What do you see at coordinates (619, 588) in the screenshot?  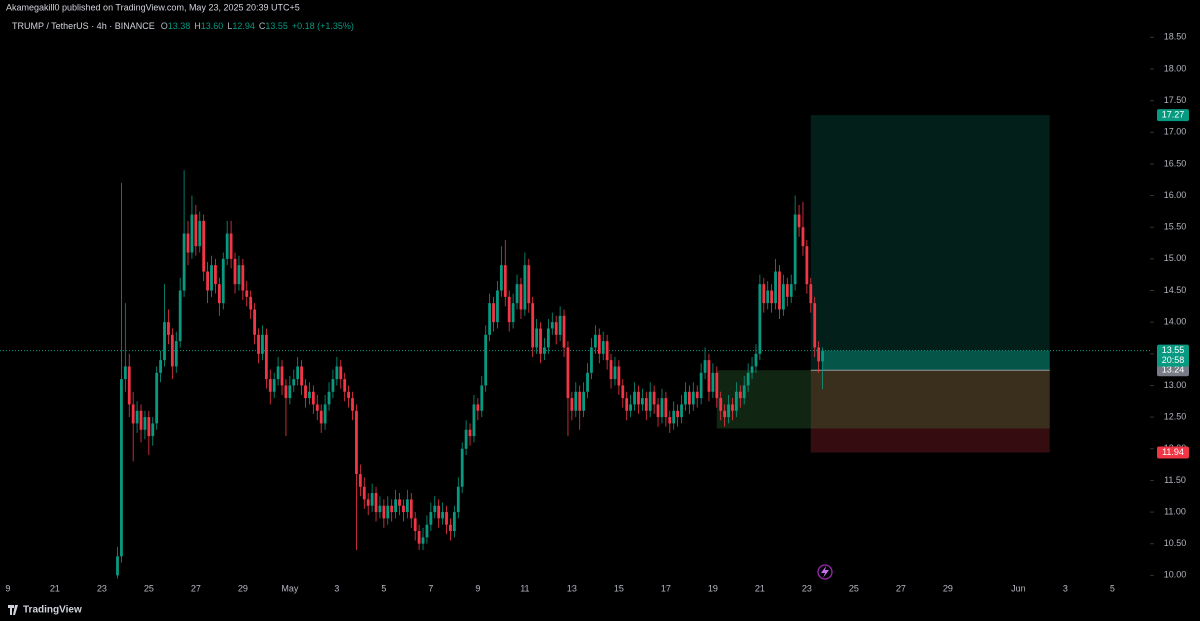 I see `x-tick-label: 15` at bounding box center [619, 588].